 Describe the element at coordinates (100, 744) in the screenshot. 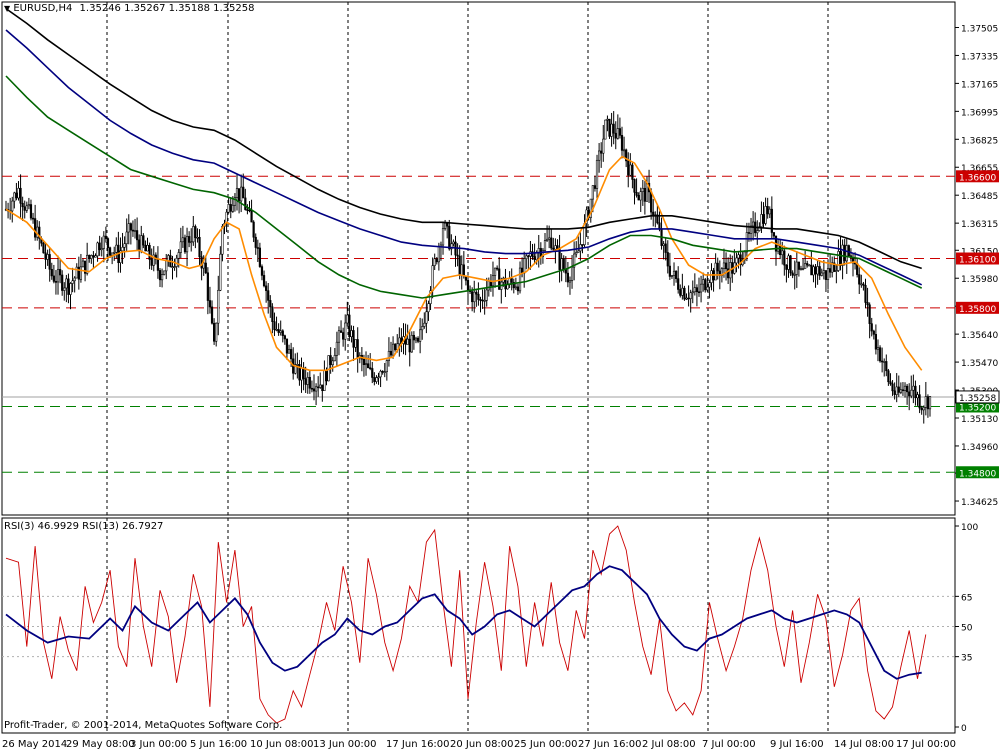

I see `time-label: 29 May 08:00` at that location.